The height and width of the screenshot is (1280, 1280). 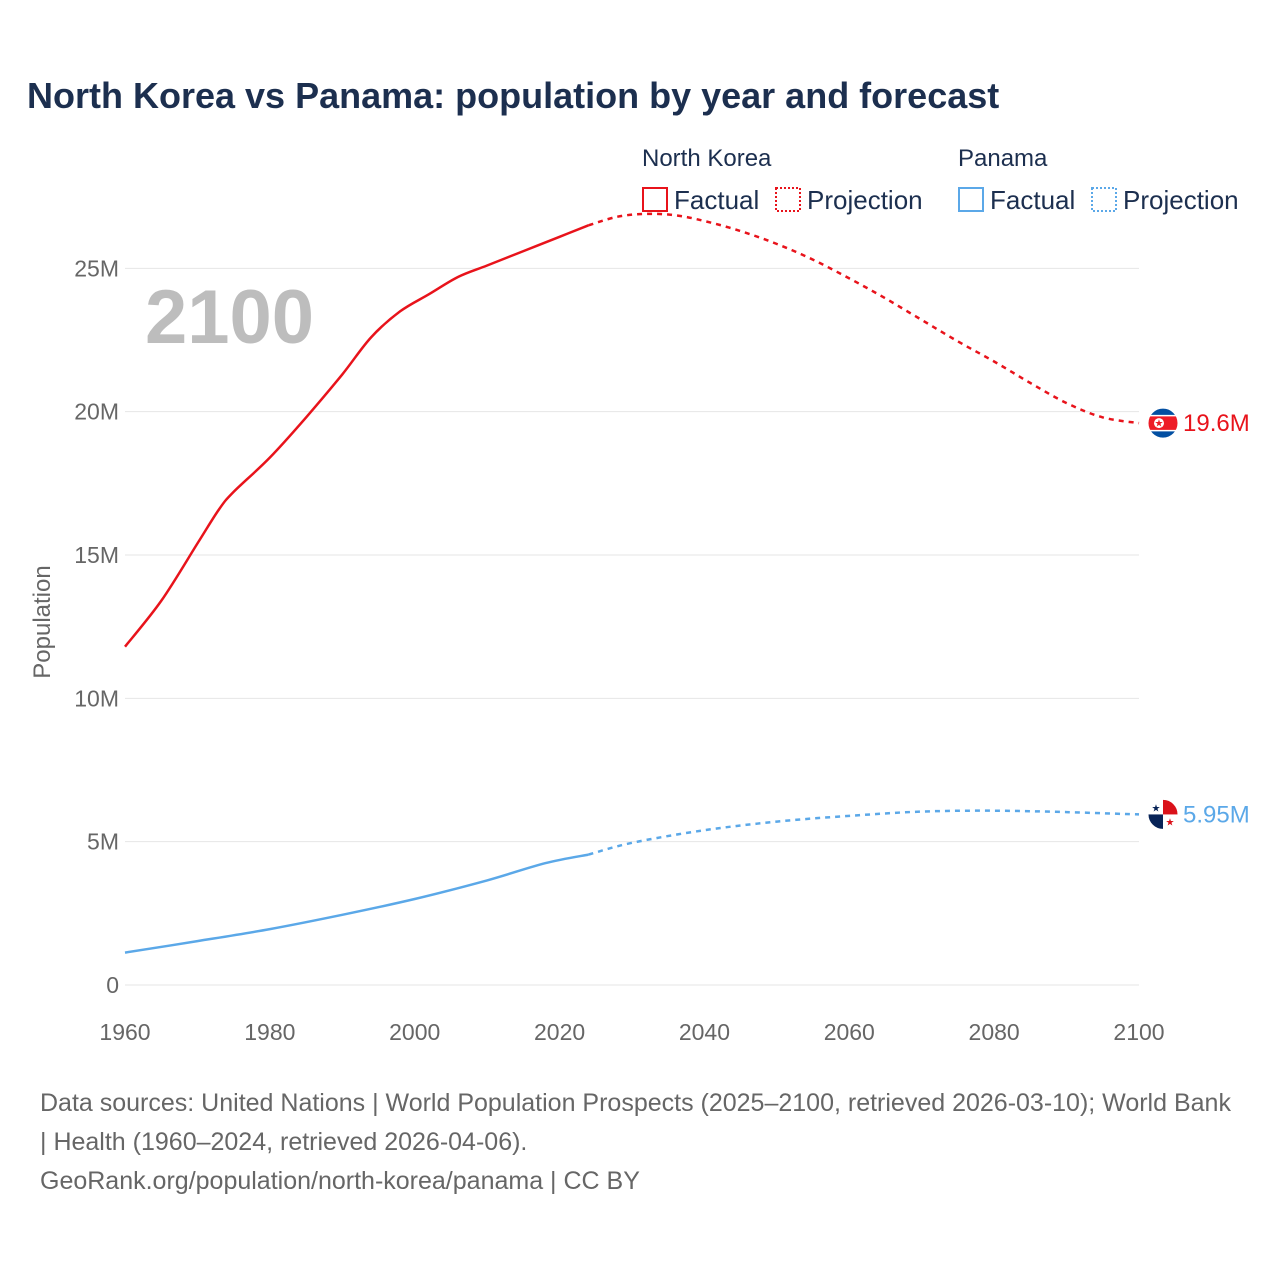 I want to click on y-tick-label: 5M, so click(x=103, y=842).